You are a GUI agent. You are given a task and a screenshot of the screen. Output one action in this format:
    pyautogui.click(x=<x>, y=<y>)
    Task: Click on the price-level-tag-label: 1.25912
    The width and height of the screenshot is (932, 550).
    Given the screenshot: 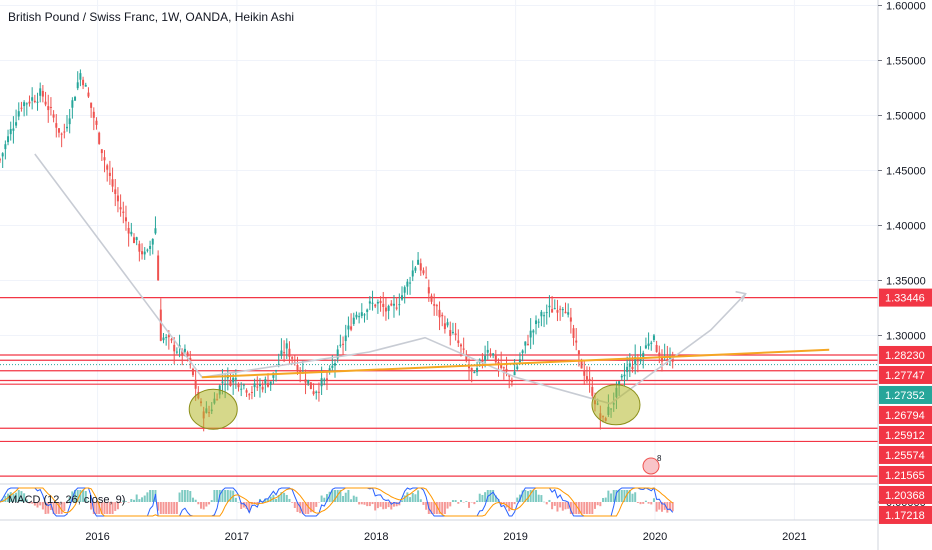 What is the action you would take?
    pyautogui.click(x=905, y=436)
    